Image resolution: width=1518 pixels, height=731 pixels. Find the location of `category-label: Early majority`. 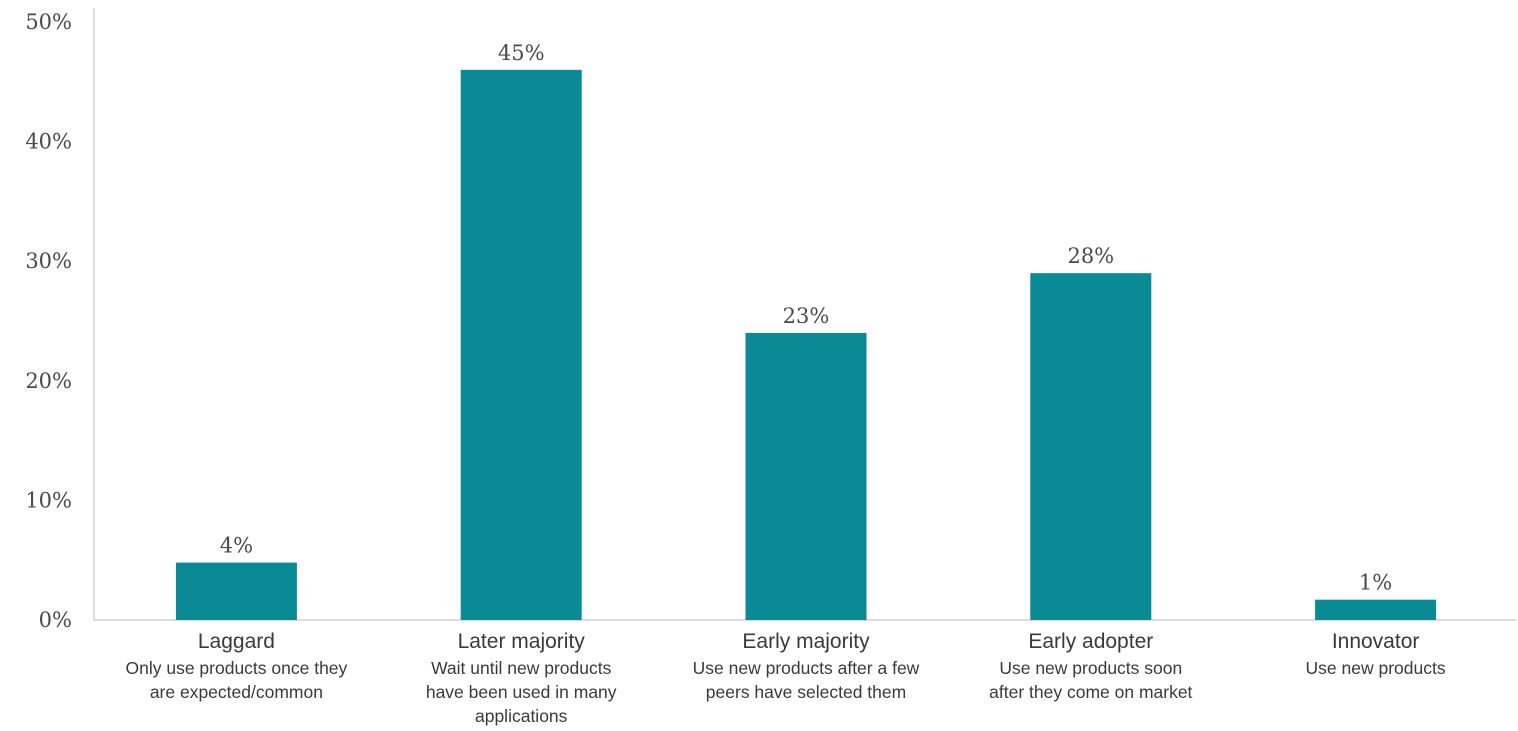

category-label: Early majority is located at coordinates (806, 641).